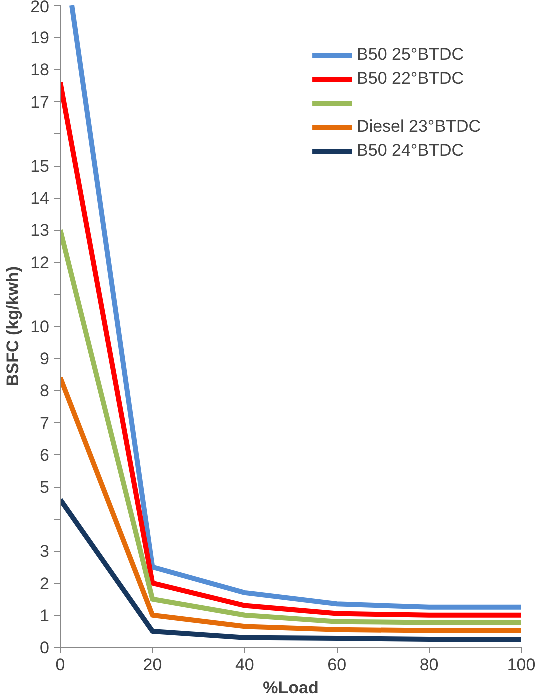  I want to click on y-tick-label: 7, so click(45, 423).